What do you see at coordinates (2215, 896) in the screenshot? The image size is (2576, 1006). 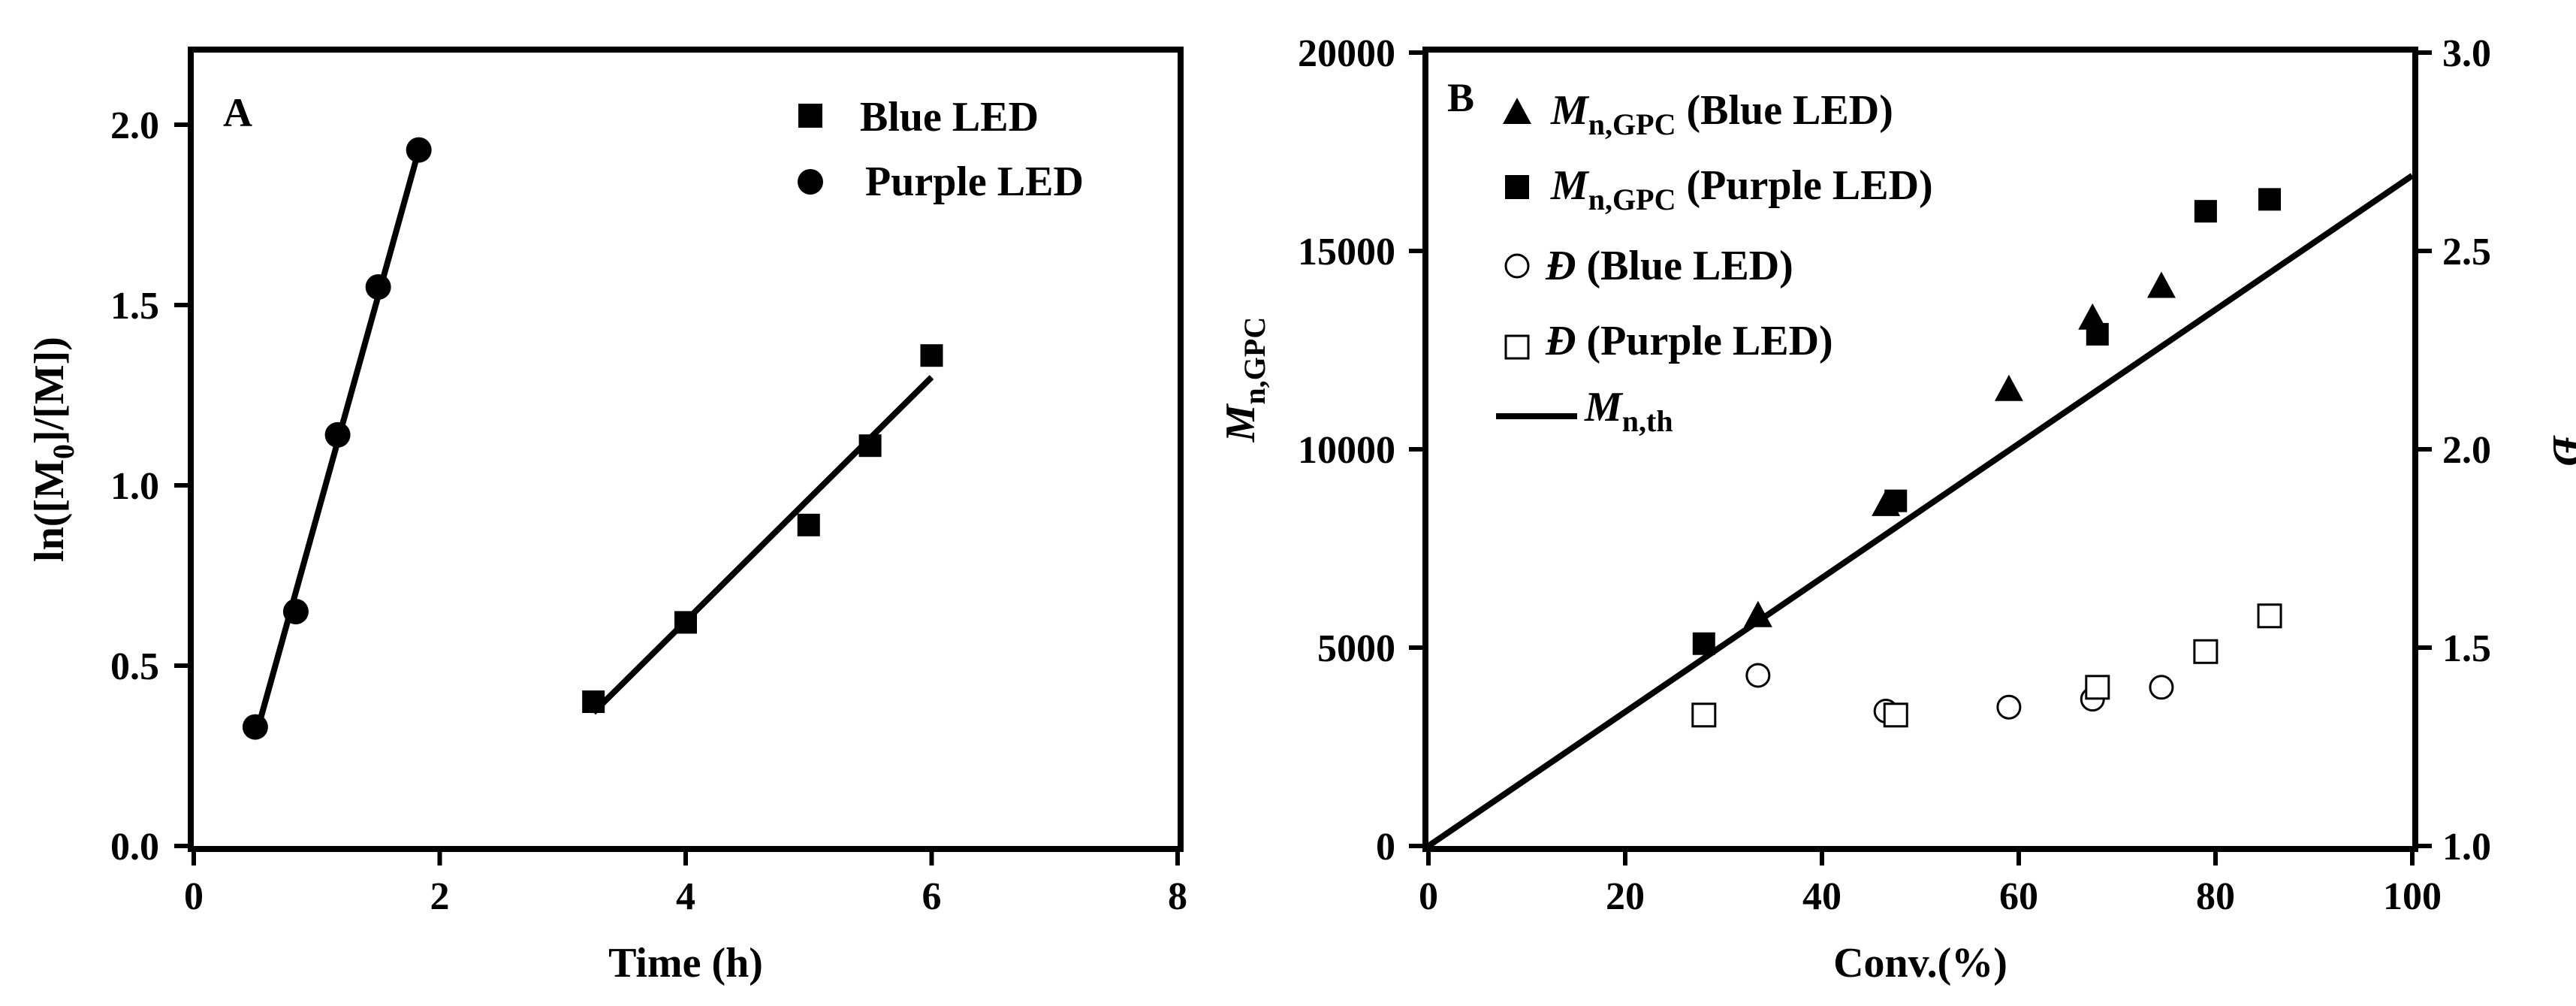 I see `x-tick-label: 80` at bounding box center [2215, 896].